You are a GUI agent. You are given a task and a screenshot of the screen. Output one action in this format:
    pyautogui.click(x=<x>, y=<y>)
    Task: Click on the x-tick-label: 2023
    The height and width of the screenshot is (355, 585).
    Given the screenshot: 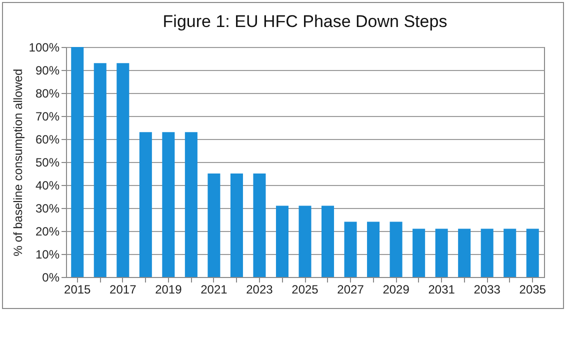 What is the action you would take?
    pyautogui.click(x=260, y=289)
    